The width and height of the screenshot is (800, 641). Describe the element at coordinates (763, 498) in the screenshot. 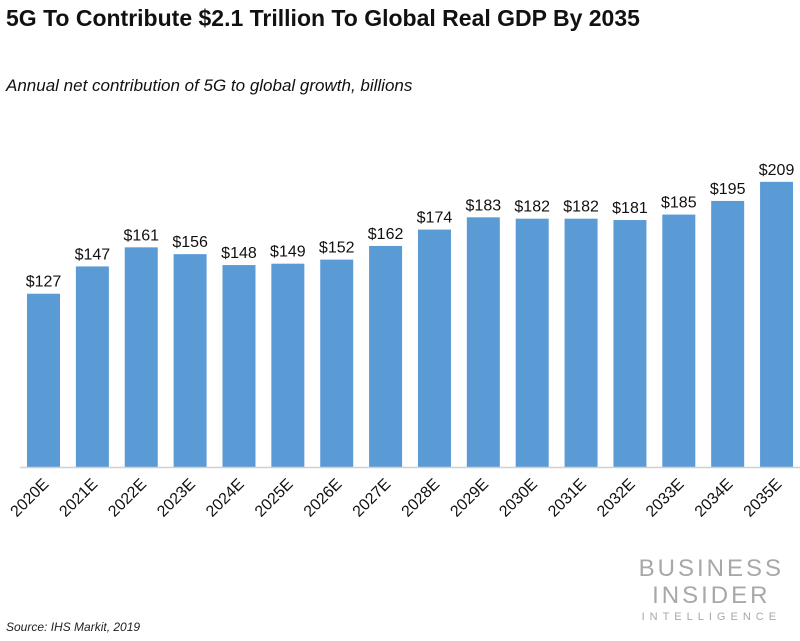

I see `x-tick-label: 2035E` at that location.